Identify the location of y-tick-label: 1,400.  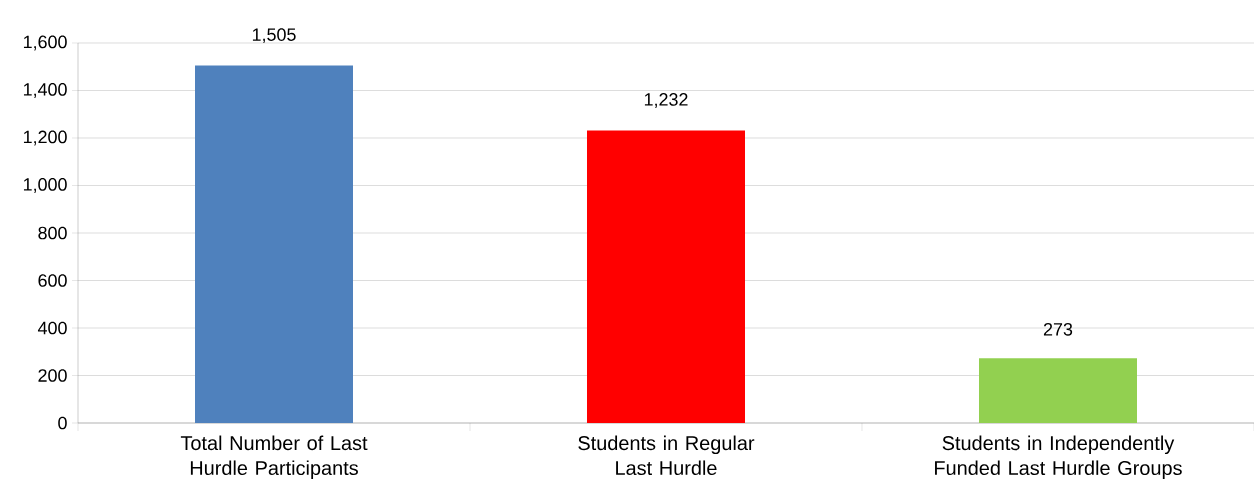
(45, 90).